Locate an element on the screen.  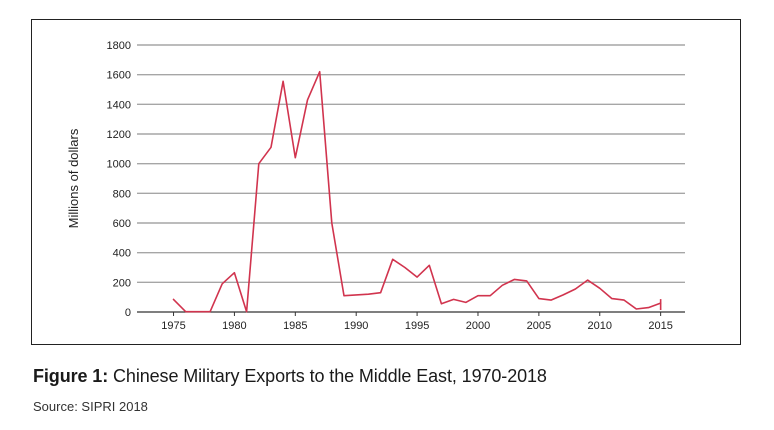
x-tick-label: 1990 is located at coordinates (356, 326).